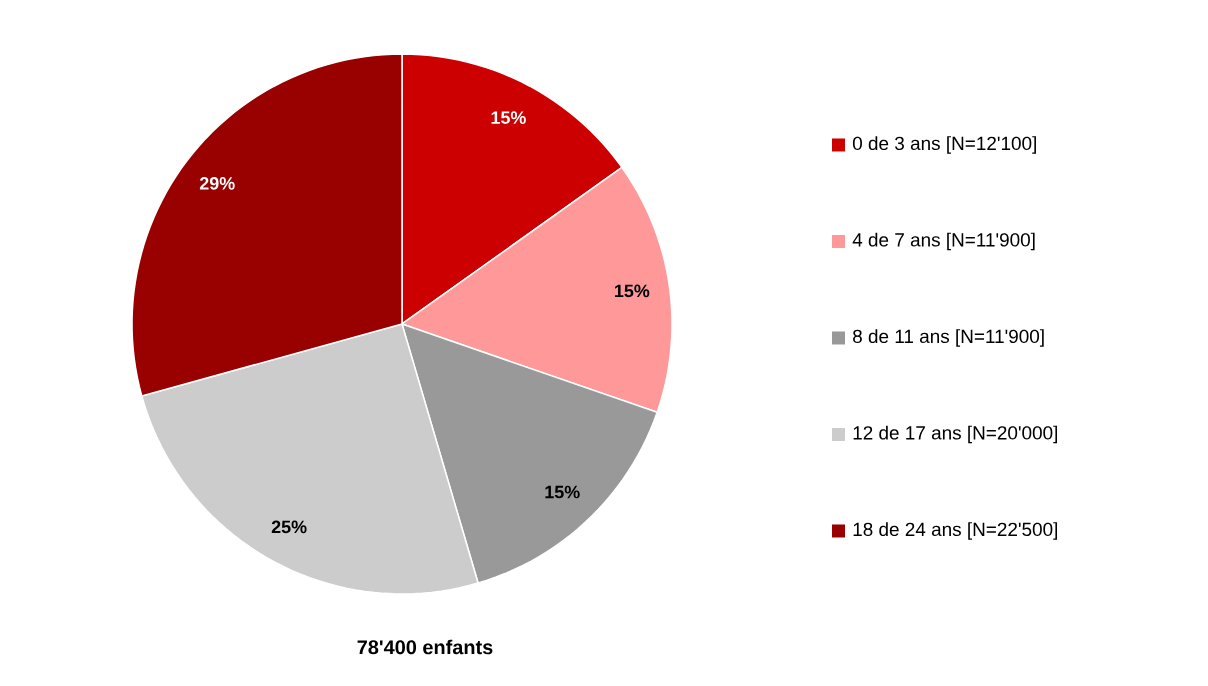 The width and height of the screenshot is (1208, 686). I want to click on legend-label: 12 de 17 ans [N=20'000], so click(955, 434).